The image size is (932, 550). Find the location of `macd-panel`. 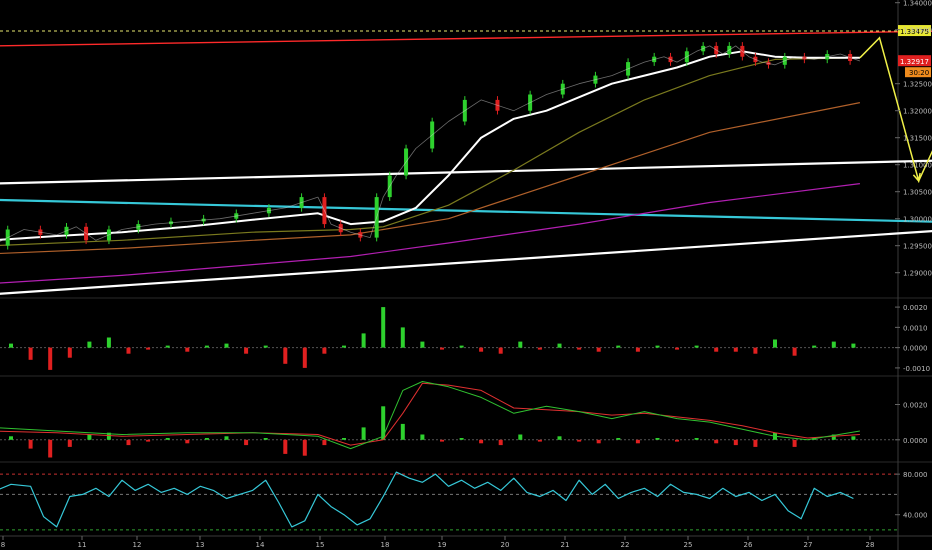

macd-panel is located at coordinates (448, 419).